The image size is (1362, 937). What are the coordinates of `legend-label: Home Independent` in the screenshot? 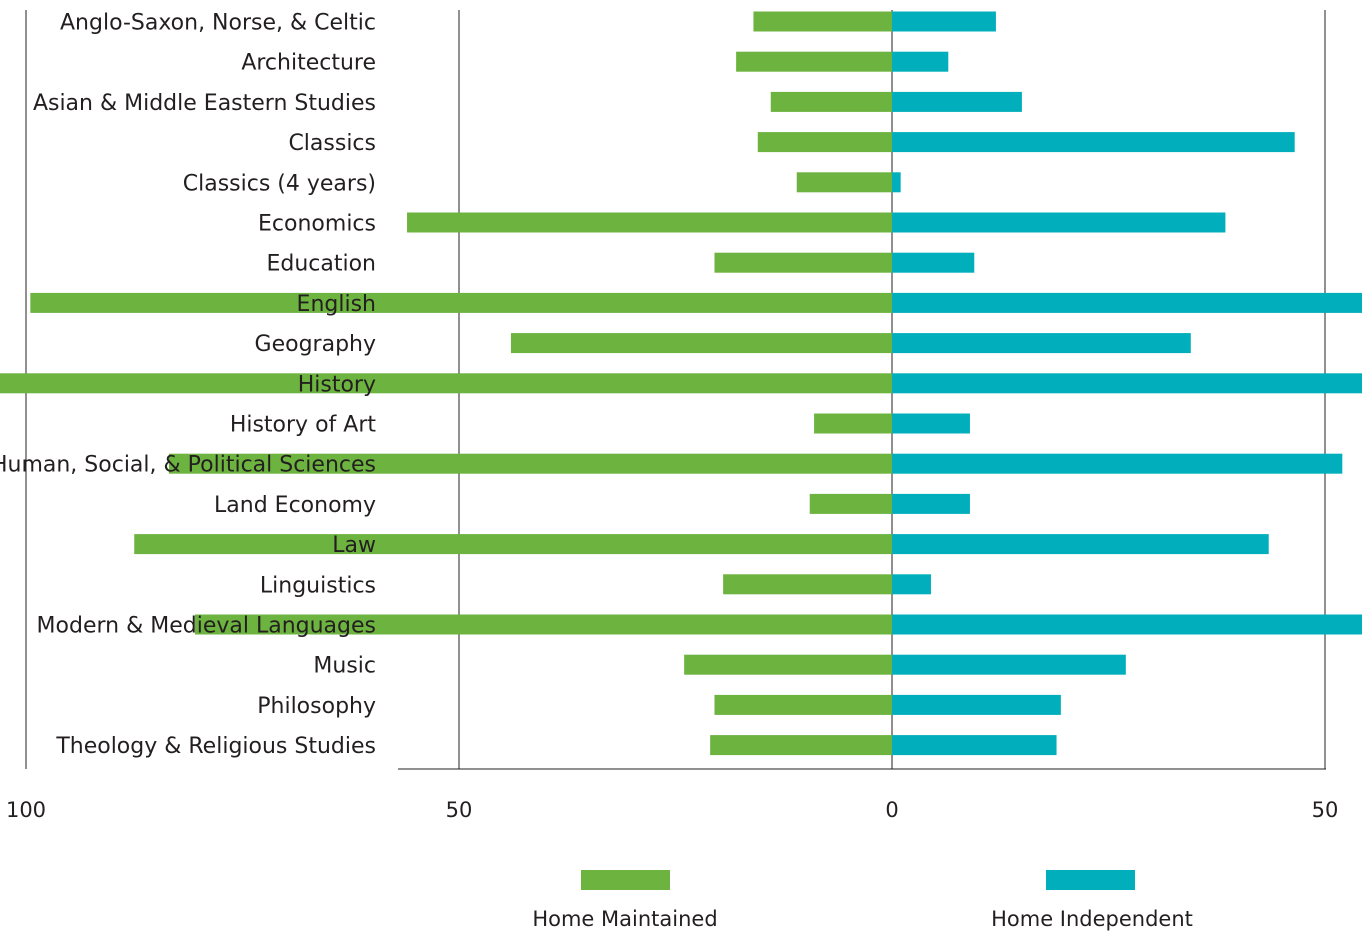 It's located at (1092, 919).